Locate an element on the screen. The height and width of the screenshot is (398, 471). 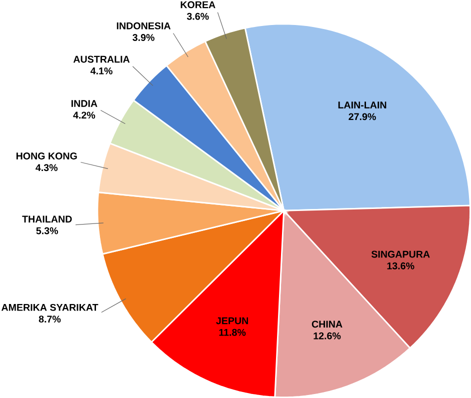
data-label: 27.9% is located at coordinates (362, 116).